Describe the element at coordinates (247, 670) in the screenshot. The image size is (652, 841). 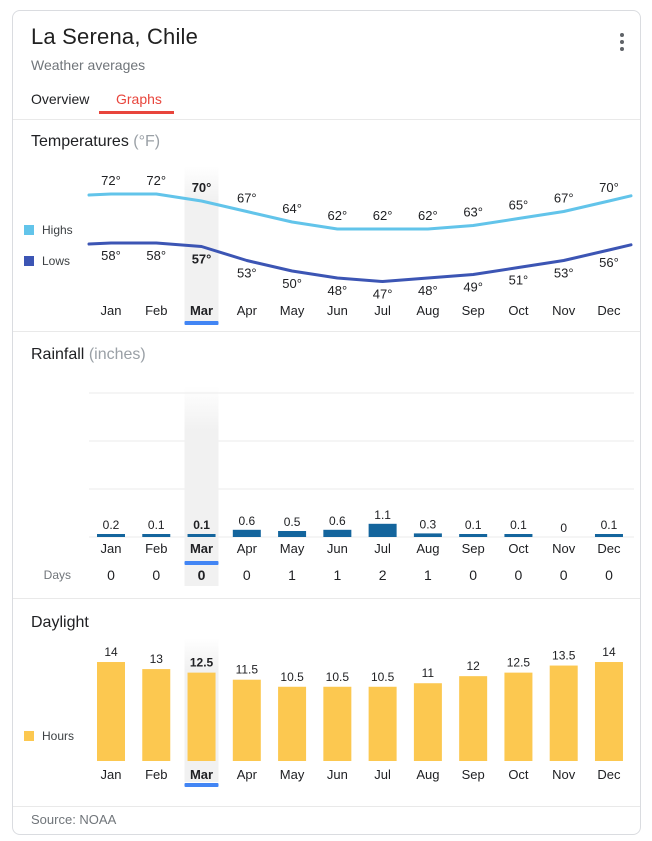
I see `daylight-value-label: 11.5` at that location.